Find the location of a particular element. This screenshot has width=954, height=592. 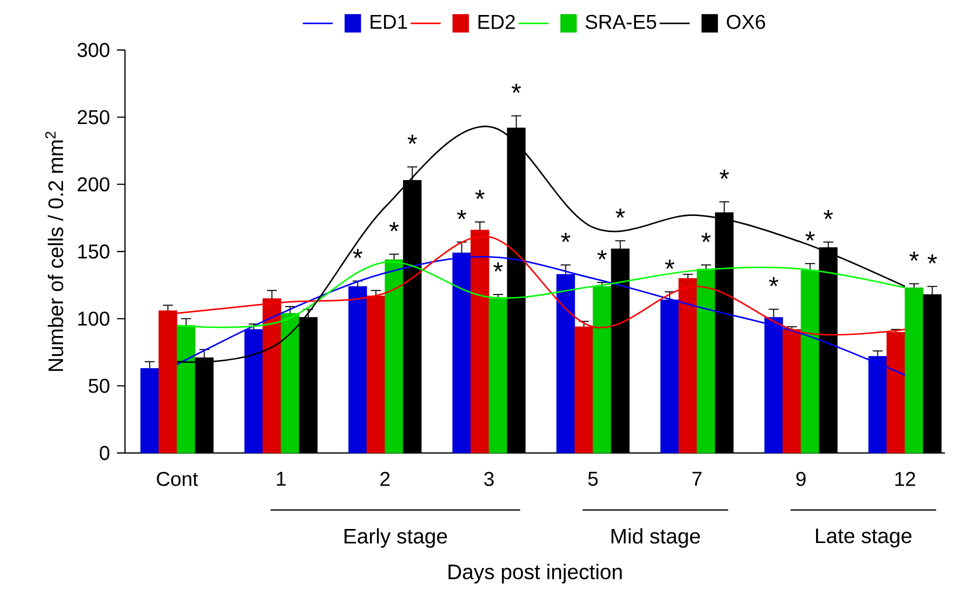

legend-label: OX6 is located at coordinates (746, 22).